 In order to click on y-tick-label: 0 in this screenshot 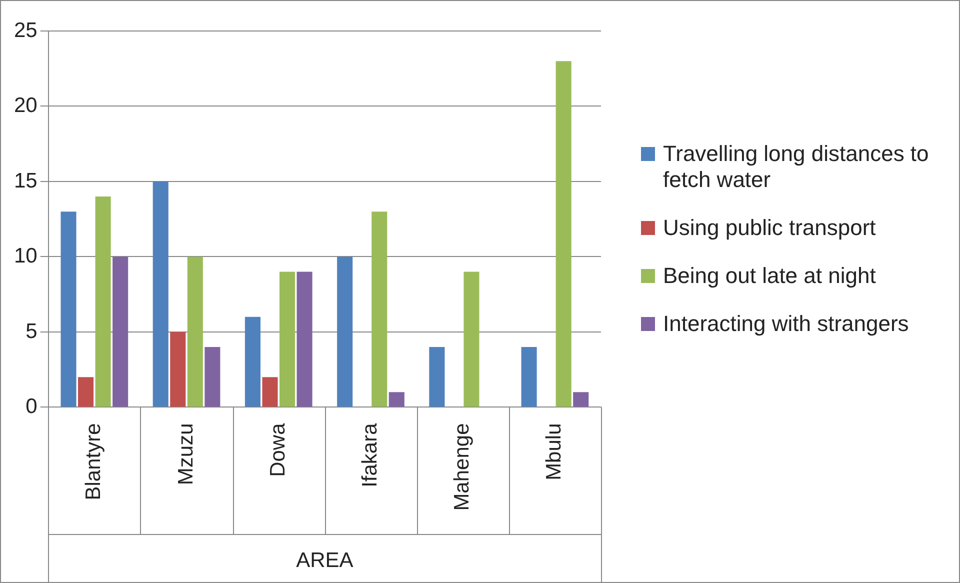, I will do `click(32, 406)`.